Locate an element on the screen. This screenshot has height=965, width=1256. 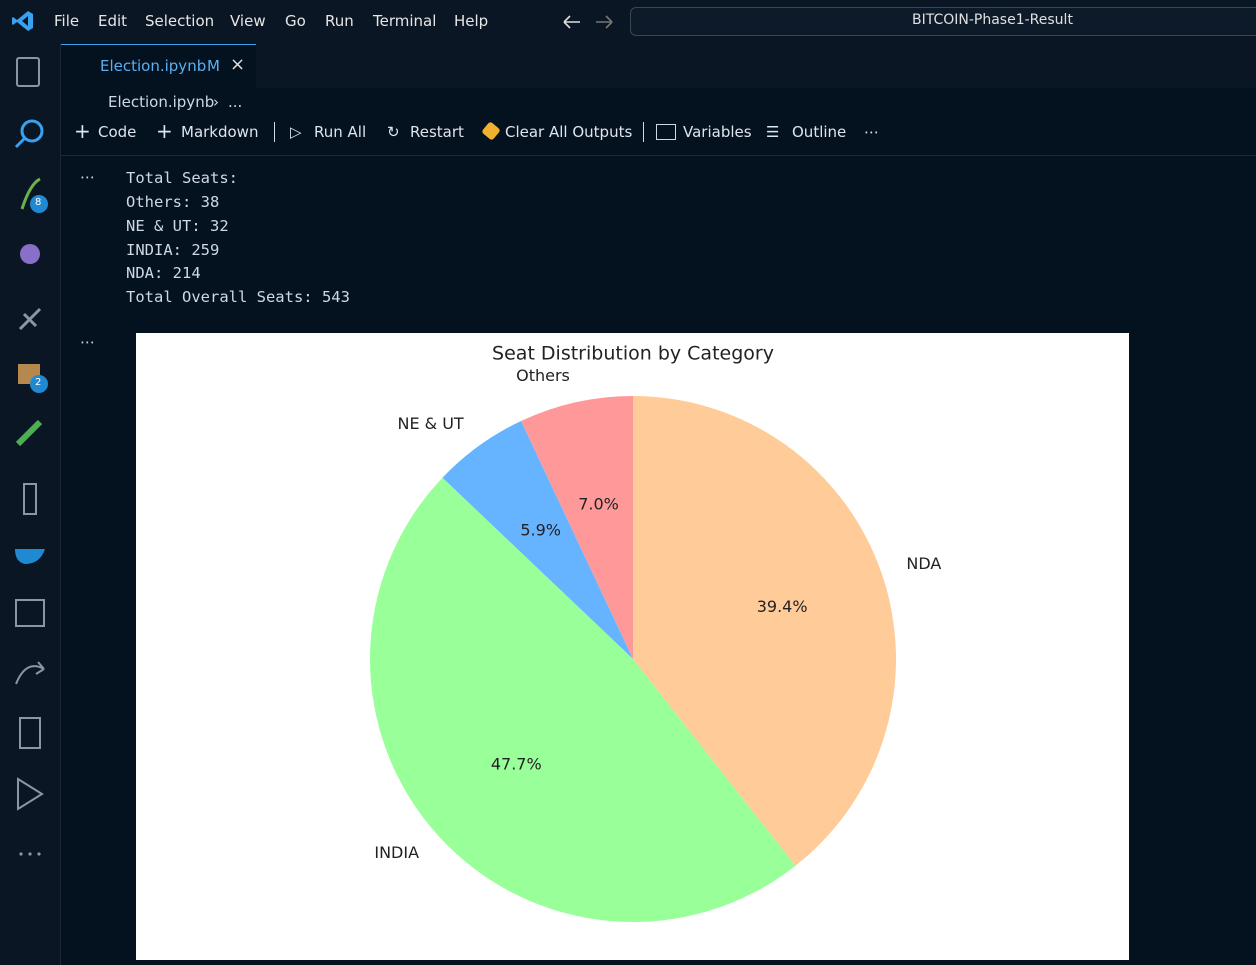
tab is located at coordinates (158, 66).